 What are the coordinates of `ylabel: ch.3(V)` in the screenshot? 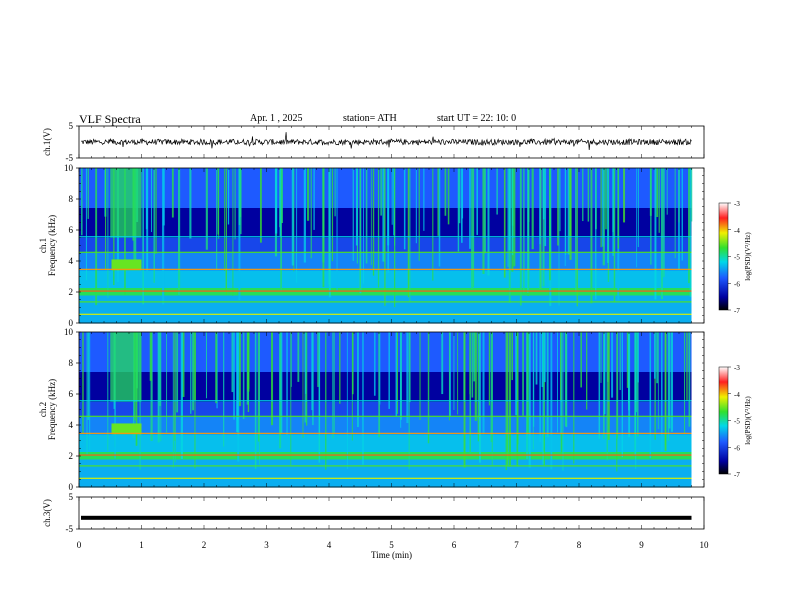 It's located at (47, 513).